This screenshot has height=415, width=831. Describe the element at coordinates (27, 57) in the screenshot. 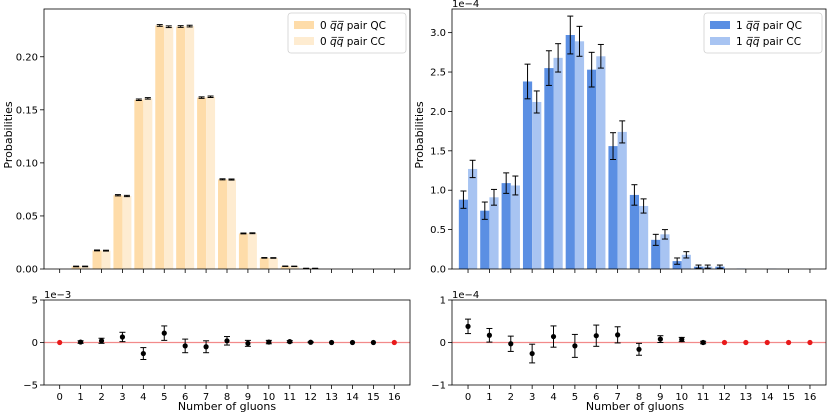

I see `y-tick-label: 0.20` at that location.